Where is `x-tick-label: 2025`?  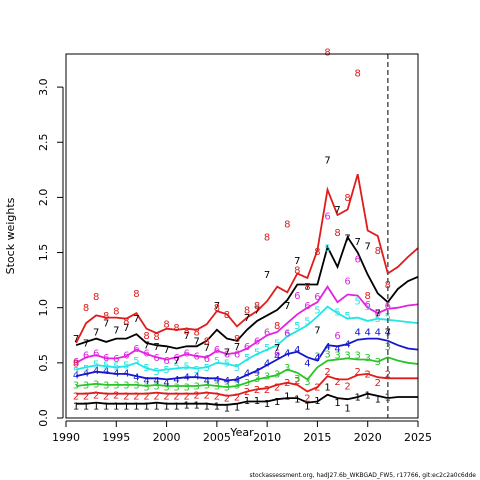 x-tick-label: 2025 is located at coordinates (418, 437).